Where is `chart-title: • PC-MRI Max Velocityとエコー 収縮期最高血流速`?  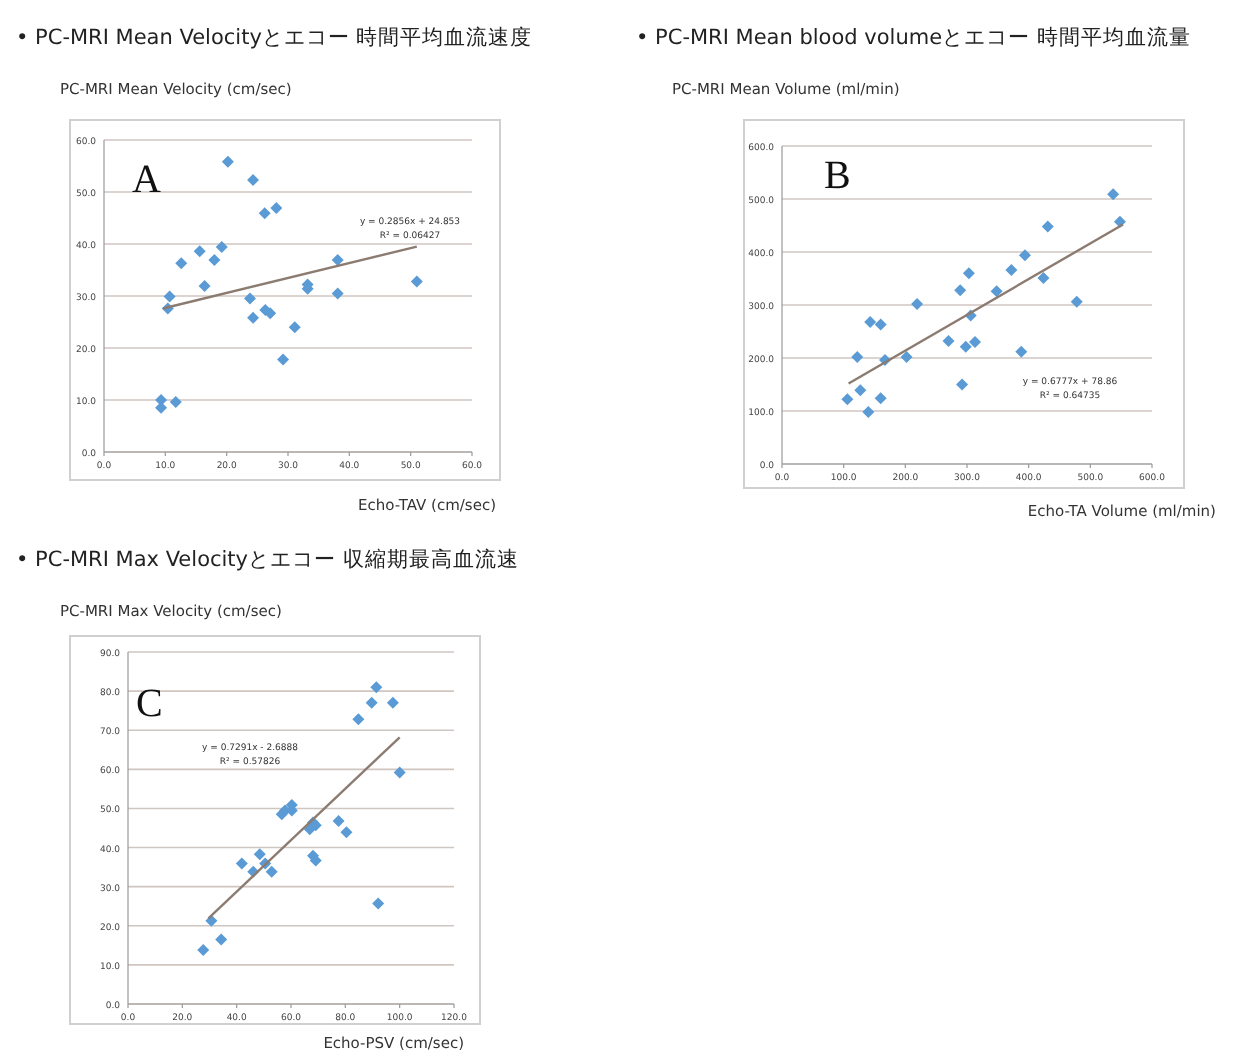
chart-title: • PC-MRI Max Velocityとエコー 収縮期最高血流速 is located at coordinates (267, 559).